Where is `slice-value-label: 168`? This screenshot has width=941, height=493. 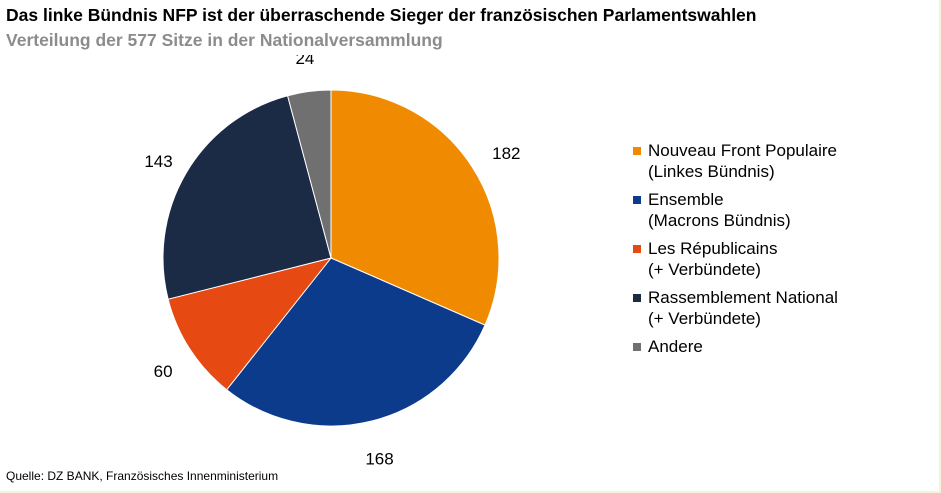 slice-value-label: 168 is located at coordinates (379, 457).